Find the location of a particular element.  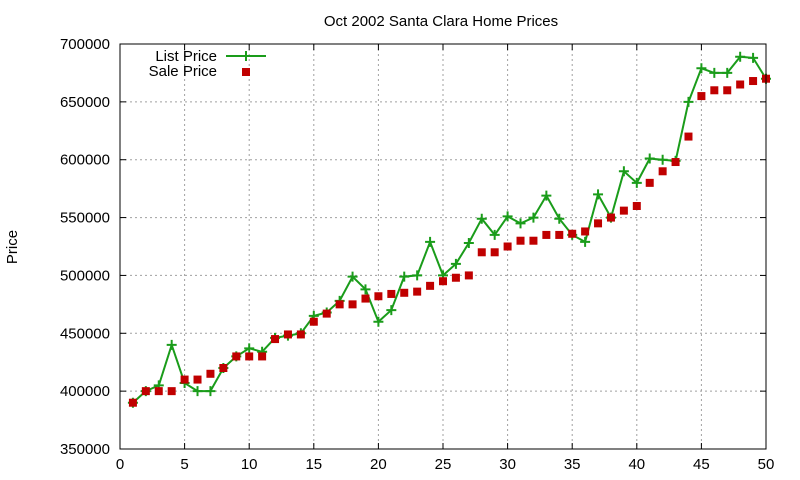

legend-label-sale-price: Sale Price is located at coordinates (183, 71).